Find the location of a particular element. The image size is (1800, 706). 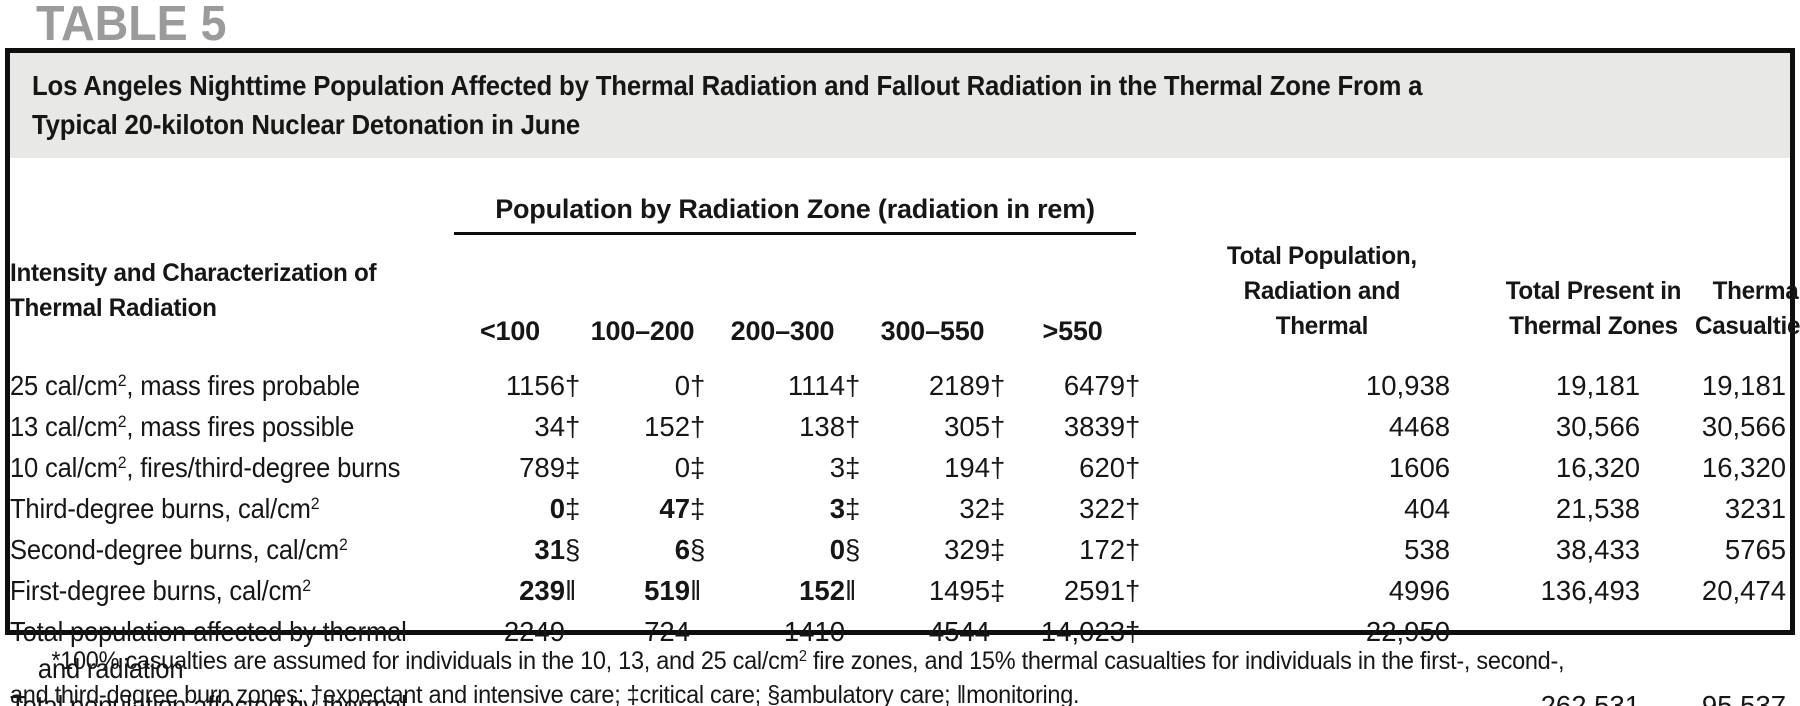

column-header-zone-200-300: 200–300 is located at coordinates (782, 331).